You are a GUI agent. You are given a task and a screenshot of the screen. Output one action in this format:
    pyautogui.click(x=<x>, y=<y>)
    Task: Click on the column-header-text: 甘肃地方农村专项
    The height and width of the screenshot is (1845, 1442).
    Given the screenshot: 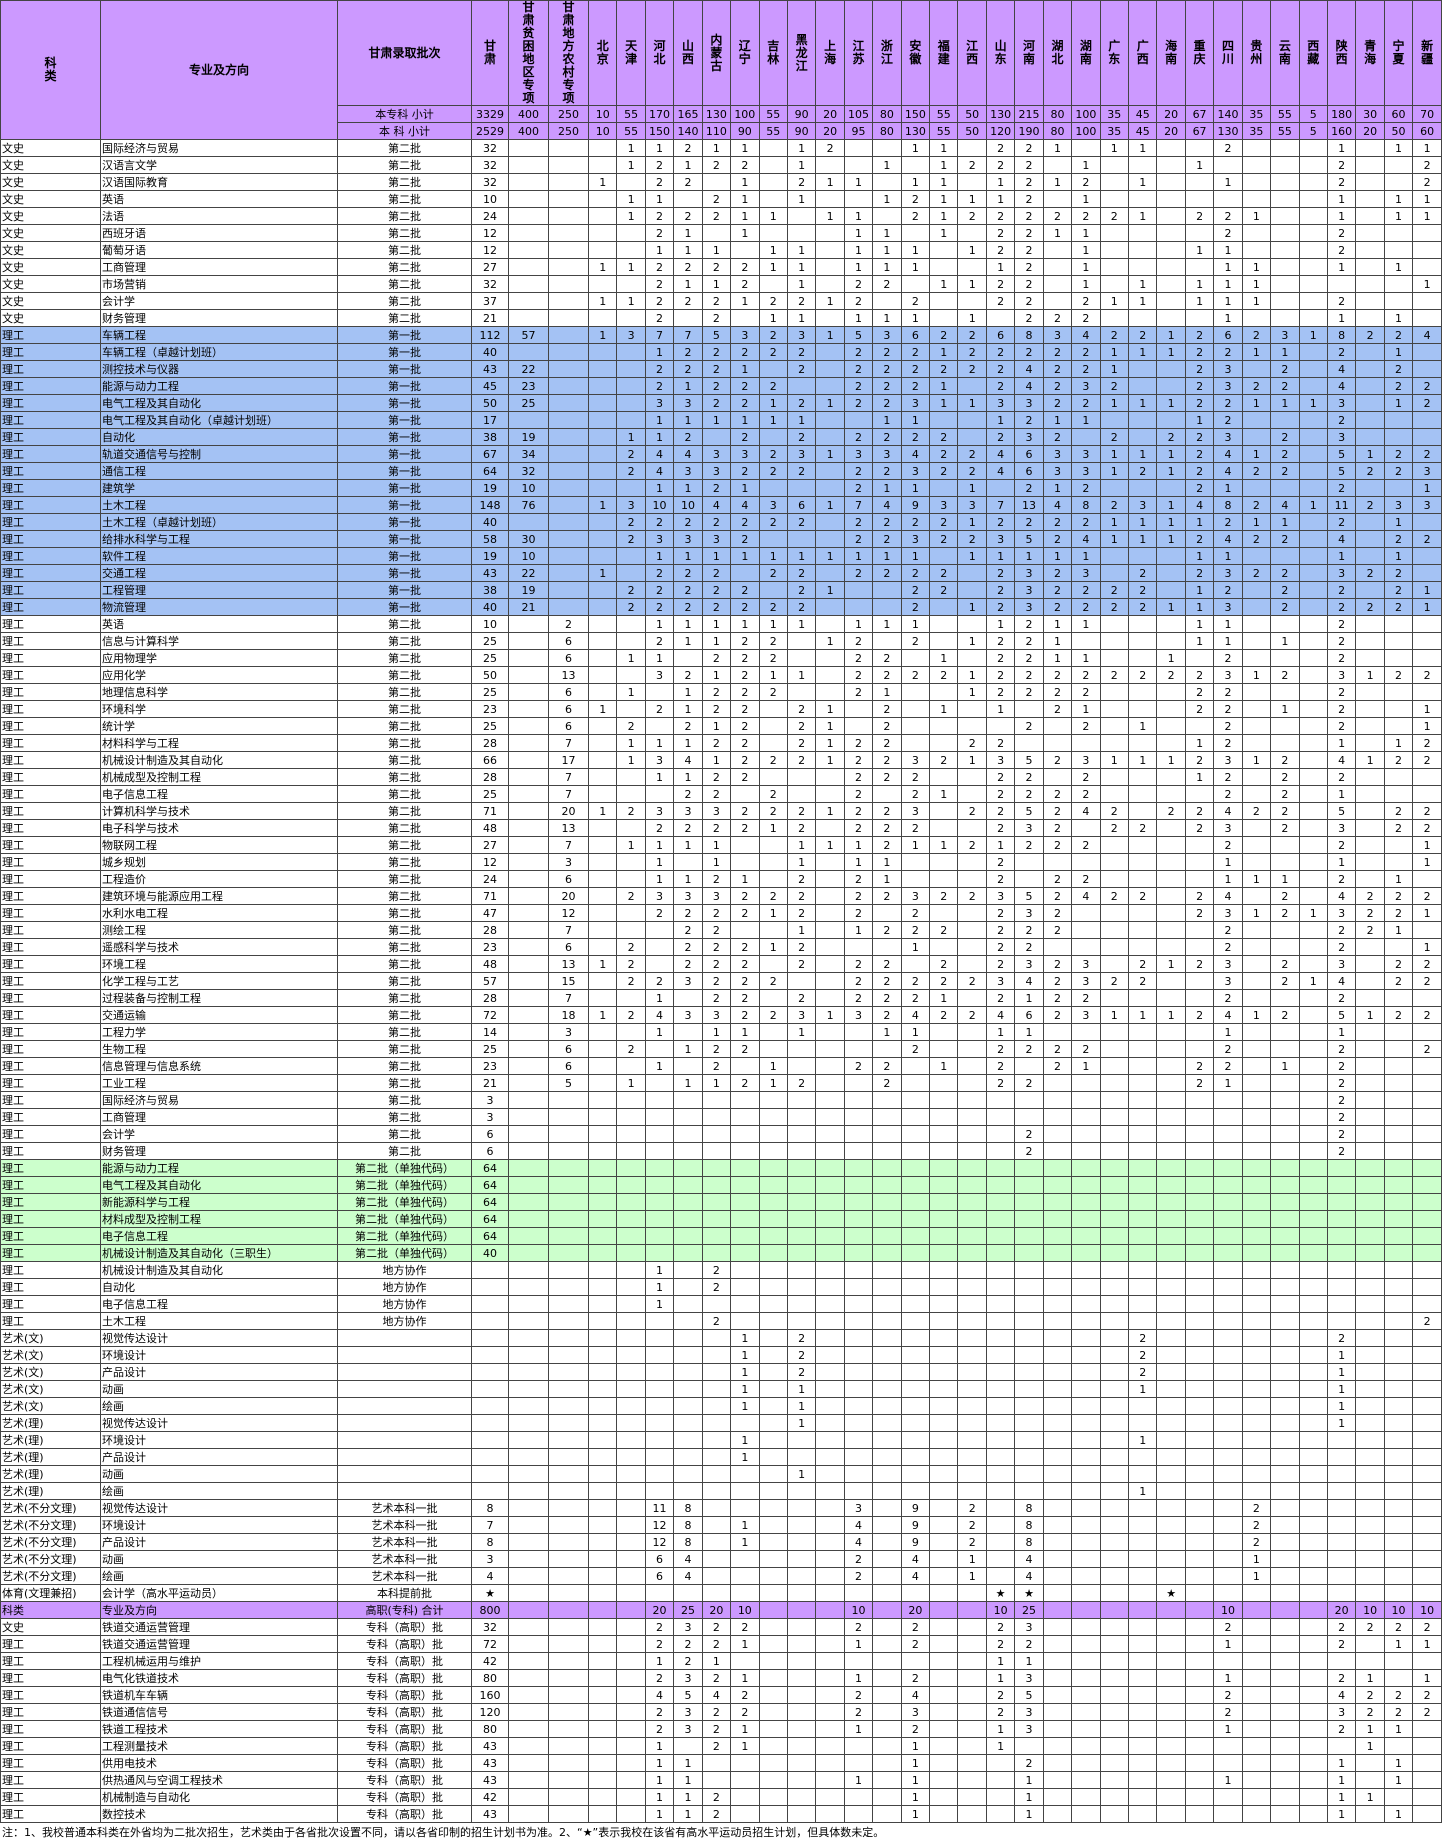 What is the action you would take?
    pyautogui.click(x=568, y=52)
    